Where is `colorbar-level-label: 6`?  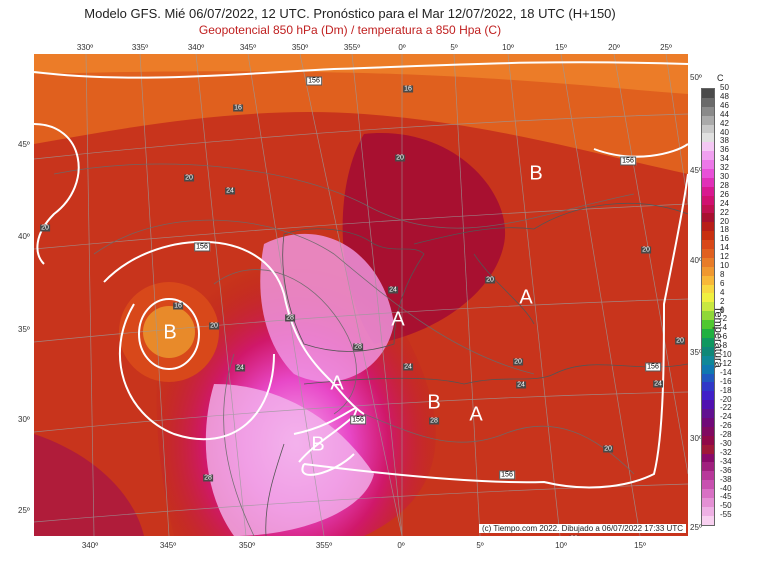
colorbar-level-label: 6 is located at coordinates (722, 283).